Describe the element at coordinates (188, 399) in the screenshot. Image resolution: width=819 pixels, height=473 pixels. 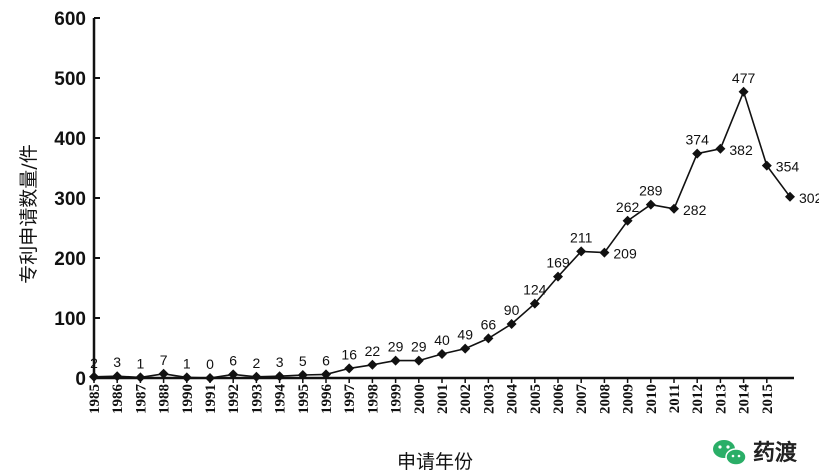
I see `x-tick-label: 1990` at that location.